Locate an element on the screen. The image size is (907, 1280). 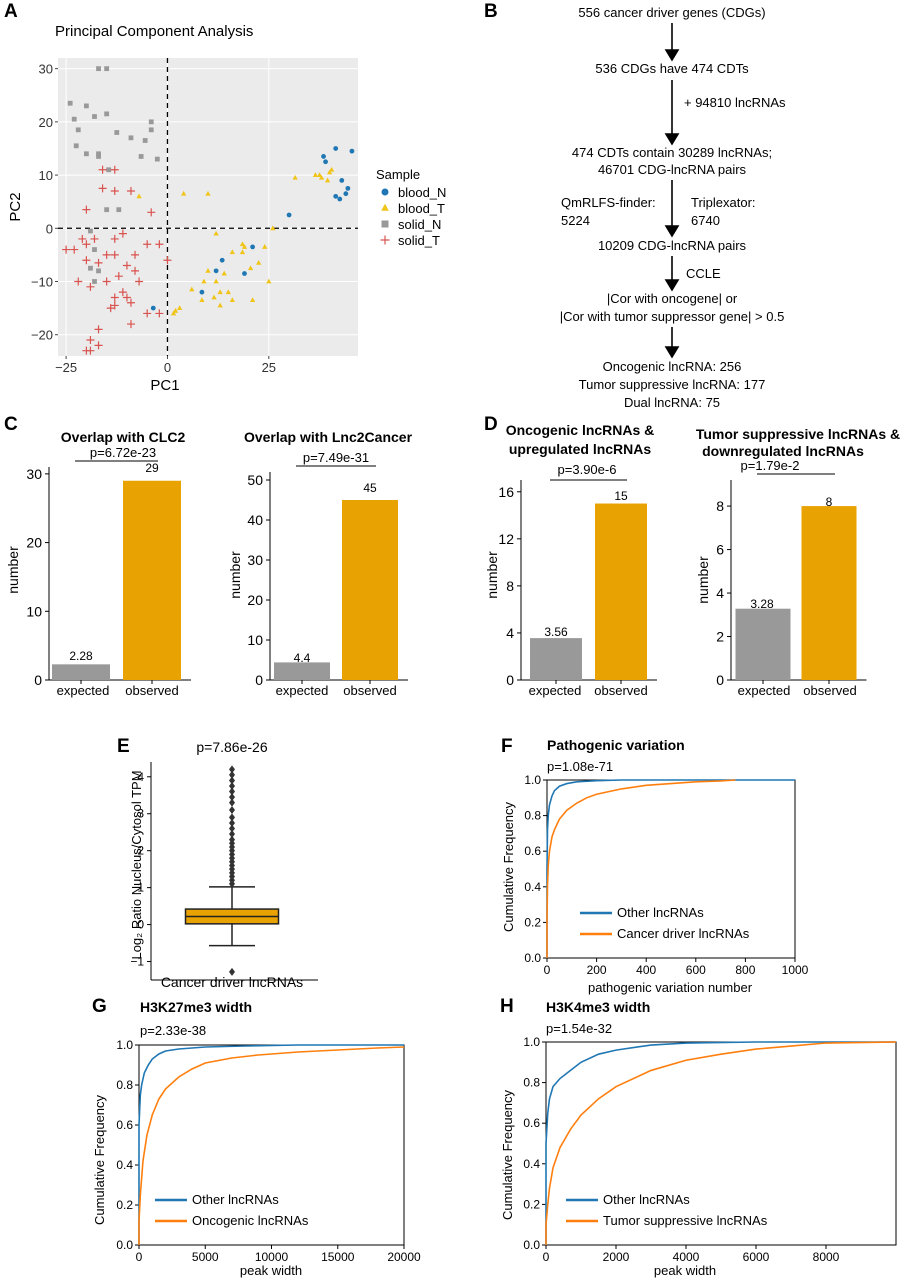
bar-tumor-suppressive-y-label: number is located at coordinates (703, 580).